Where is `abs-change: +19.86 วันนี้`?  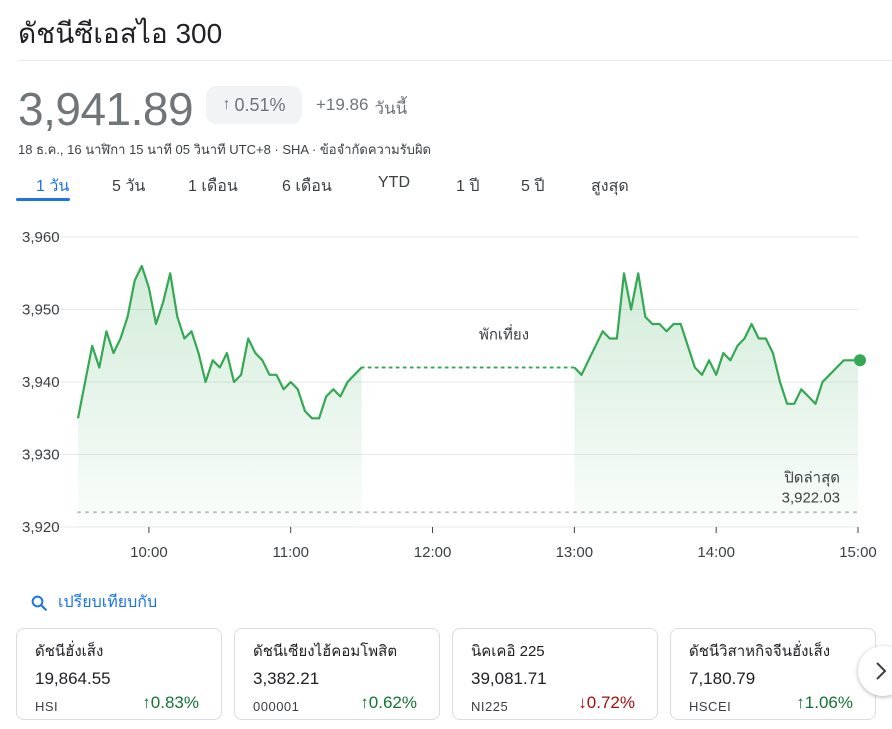
abs-change: +19.86 วันนี้ is located at coordinates (361, 108).